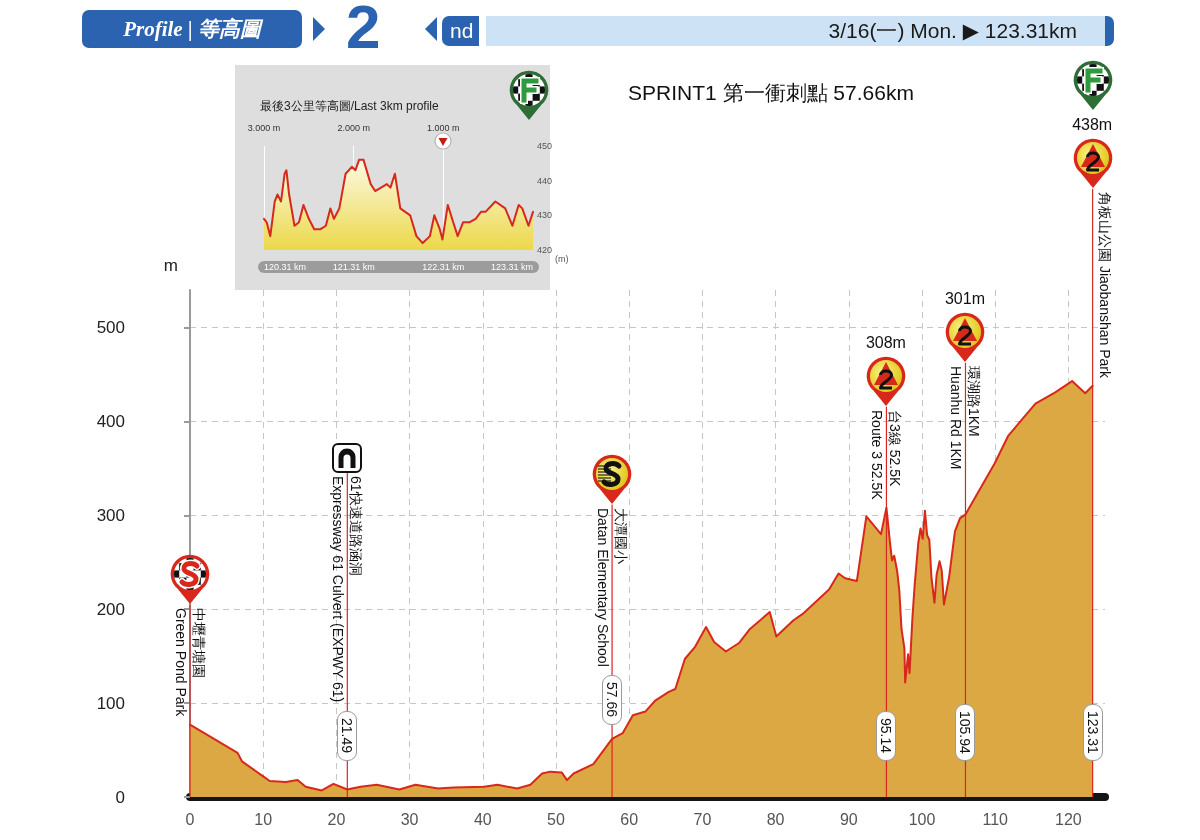 This screenshot has height=840, width=1200. Describe the element at coordinates (353, 266) in the screenshot. I see `x-tick-label: 121.31 km` at that location.